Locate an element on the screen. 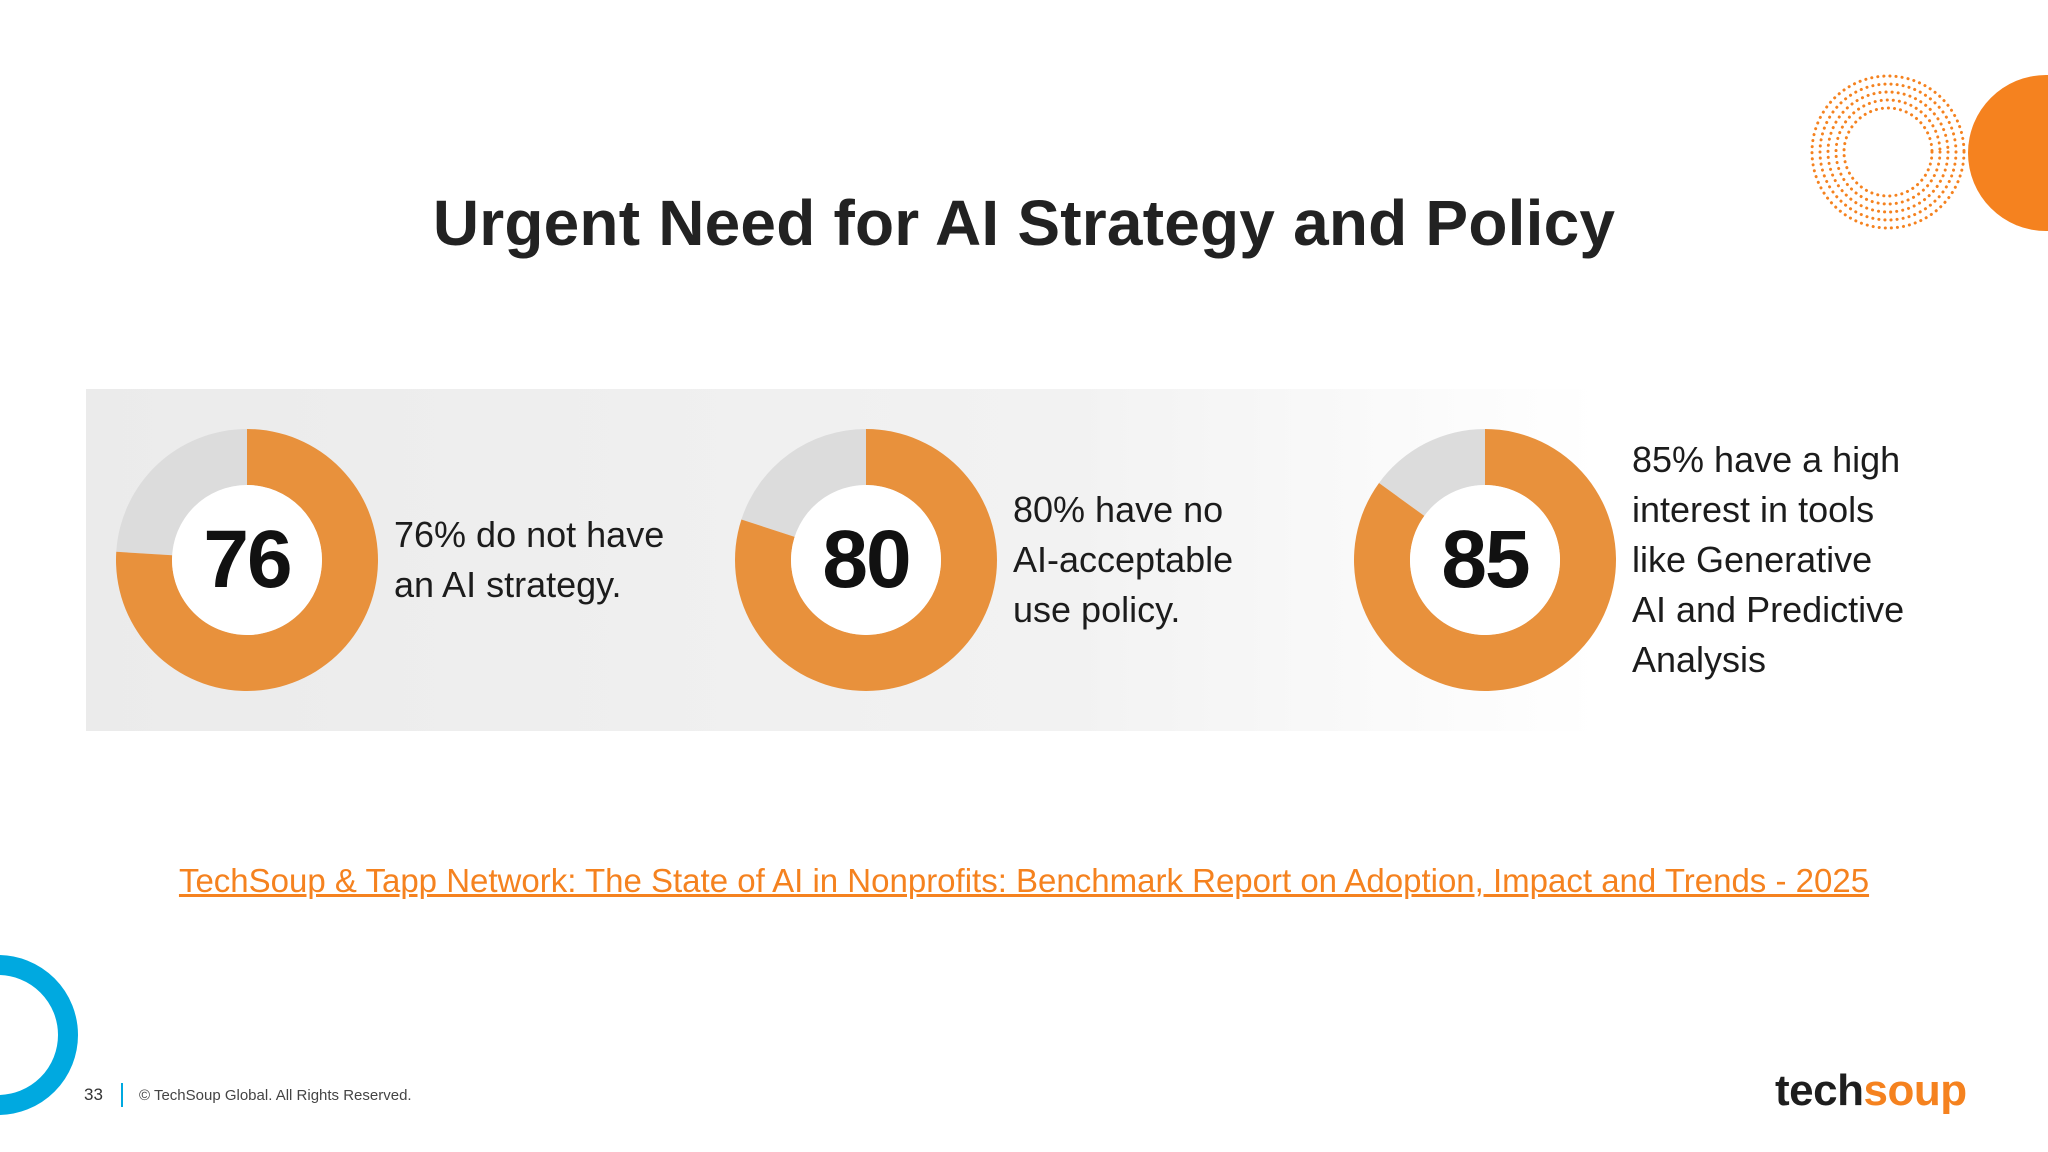 The width and height of the screenshot is (2048, 1152). stat-strategy: 76 76% do not have an AI strategy. is located at coordinates (404, 560).